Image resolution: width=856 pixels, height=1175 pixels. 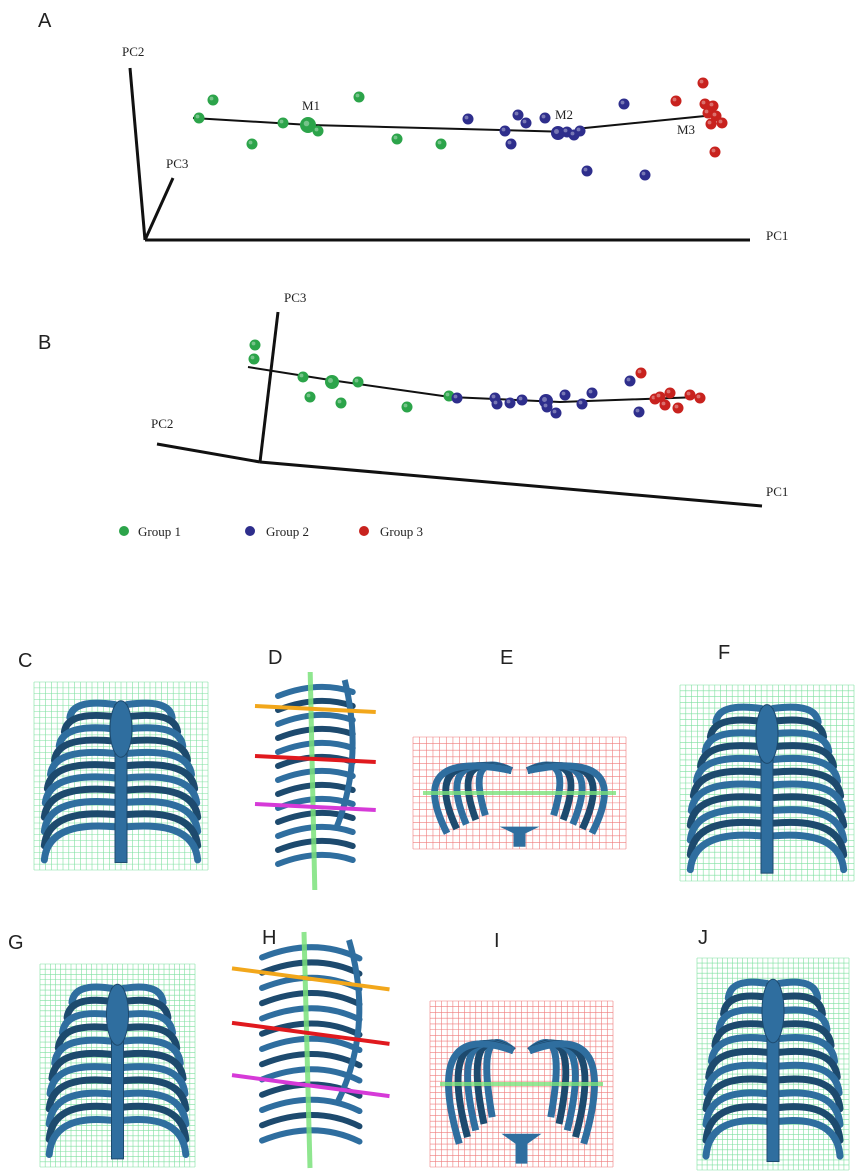 I want to click on deformation-grid, so click(x=519, y=793).